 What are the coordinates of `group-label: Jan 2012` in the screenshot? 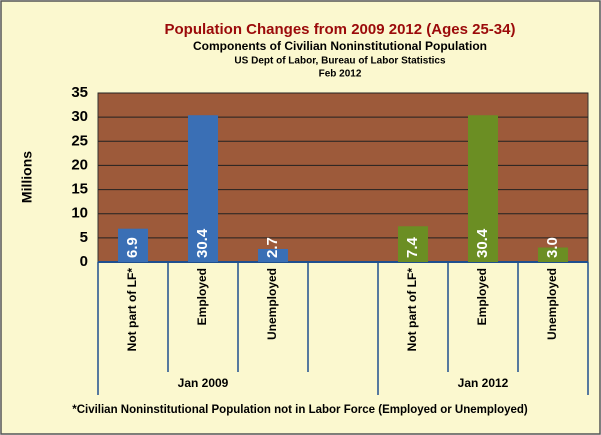 It's located at (483, 383).